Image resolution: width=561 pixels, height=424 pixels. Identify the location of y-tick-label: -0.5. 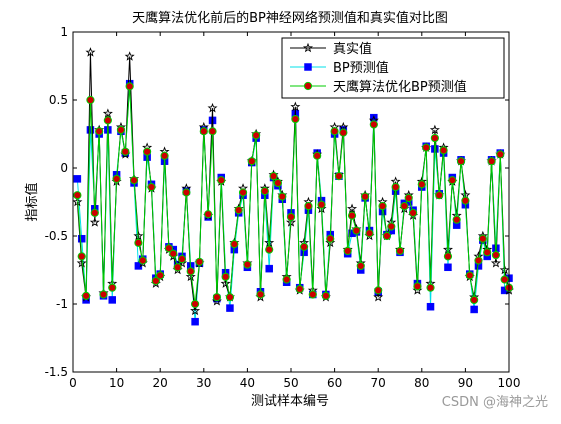
(56, 236).